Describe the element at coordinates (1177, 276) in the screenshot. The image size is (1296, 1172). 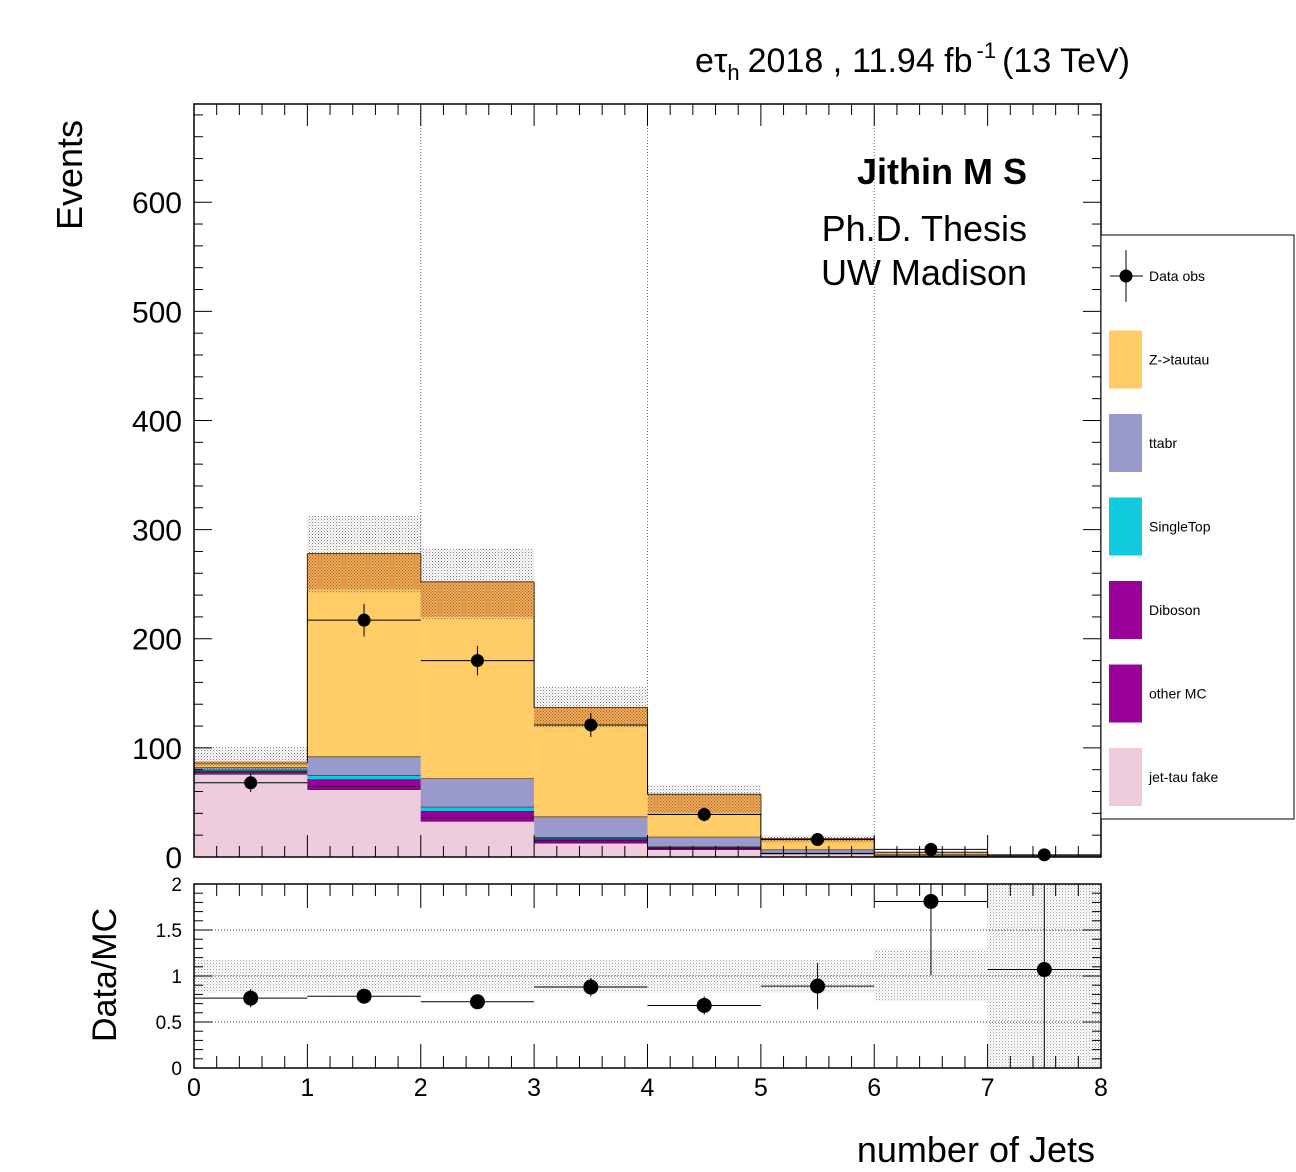
I see `legend-label: Data obs` at that location.